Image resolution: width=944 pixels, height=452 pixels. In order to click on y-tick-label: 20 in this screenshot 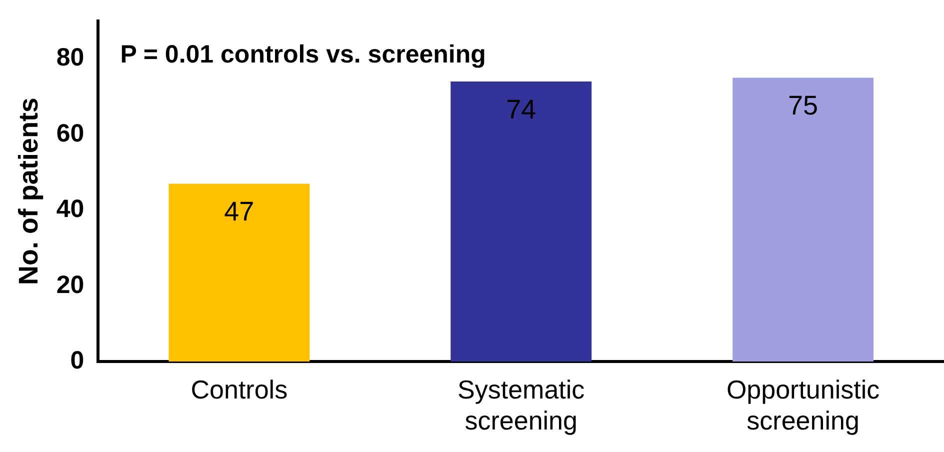, I will do `click(70, 284)`.